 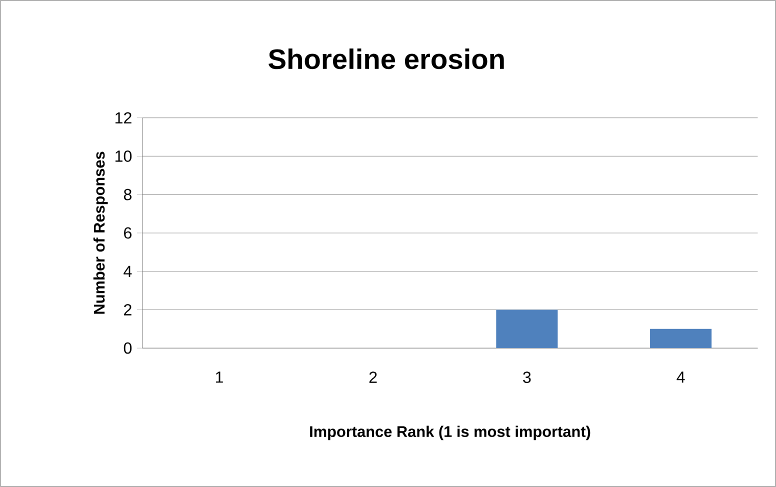 I want to click on x-tick-label: 4, so click(x=680, y=377).